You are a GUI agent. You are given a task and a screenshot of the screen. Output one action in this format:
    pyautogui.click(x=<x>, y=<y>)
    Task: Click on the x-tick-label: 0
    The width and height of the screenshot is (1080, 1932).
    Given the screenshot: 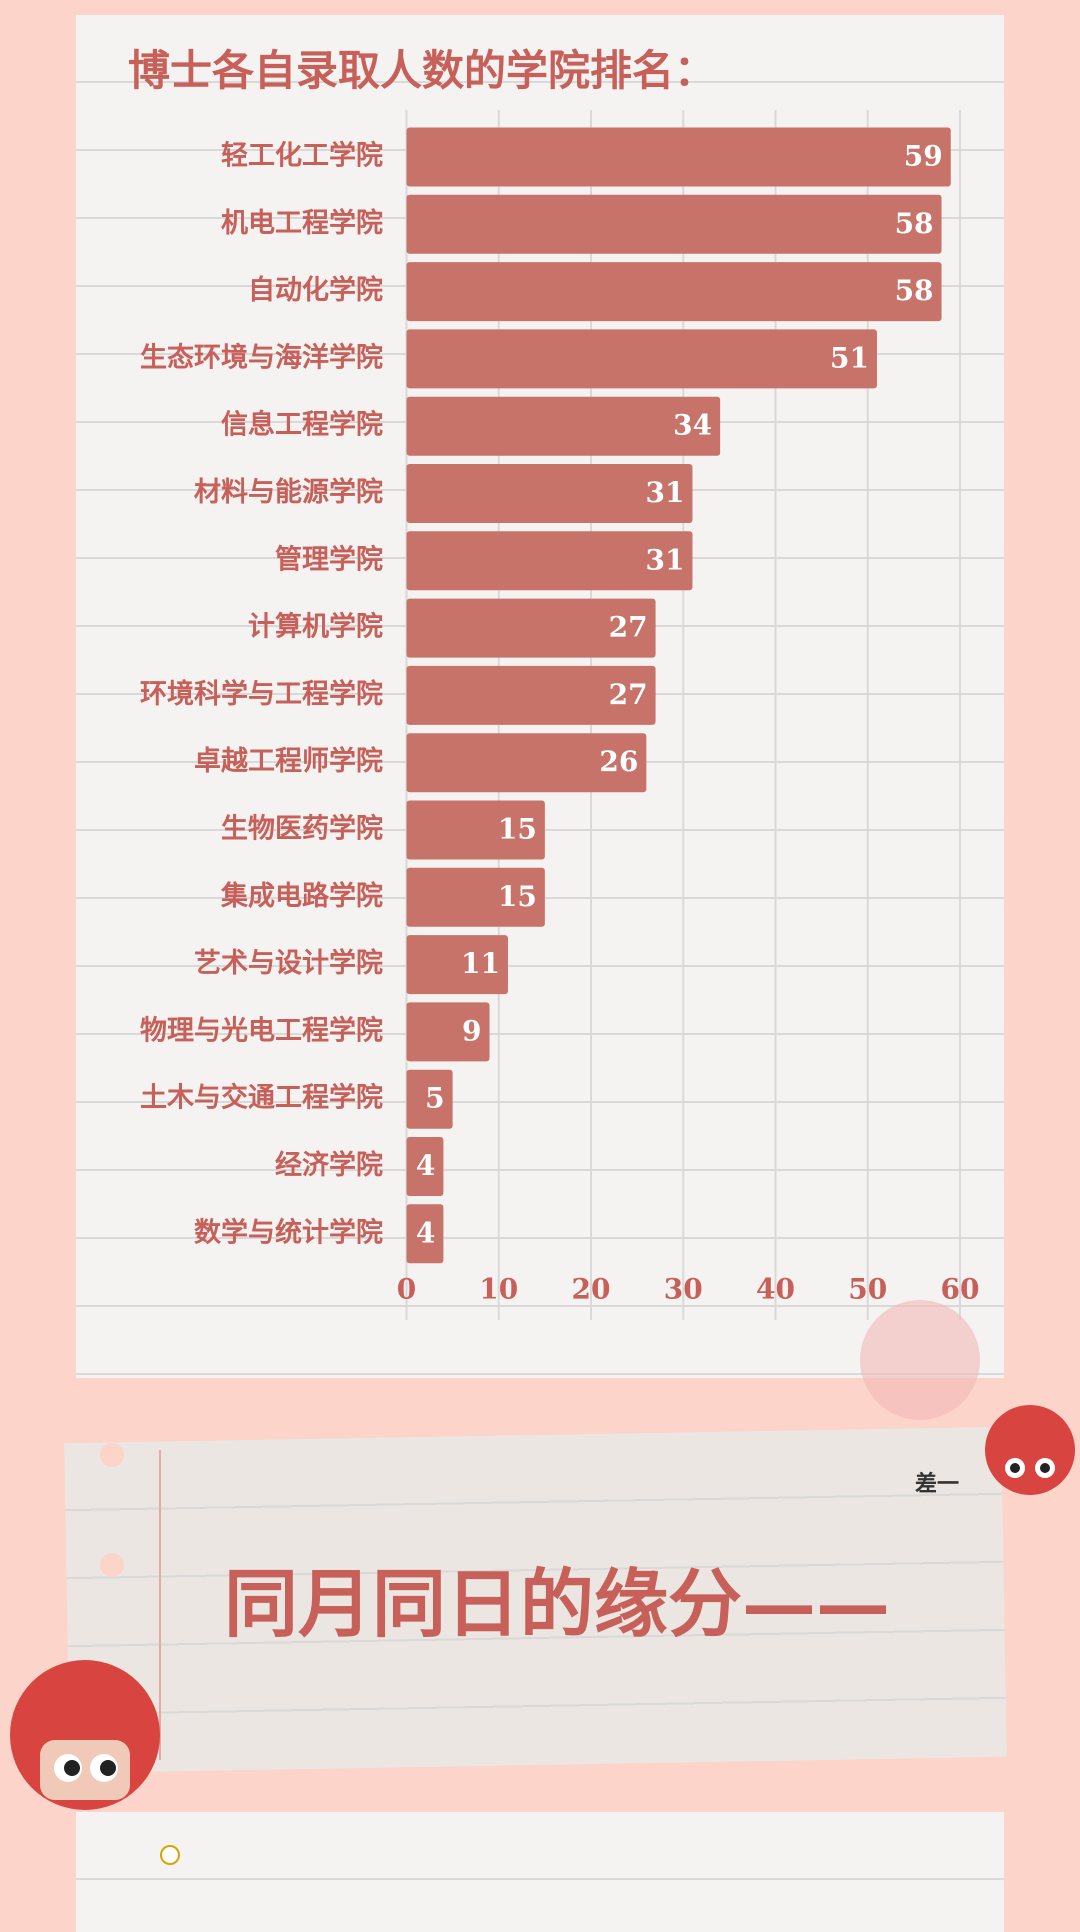 What is the action you would take?
    pyautogui.click(x=406, y=1289)
    